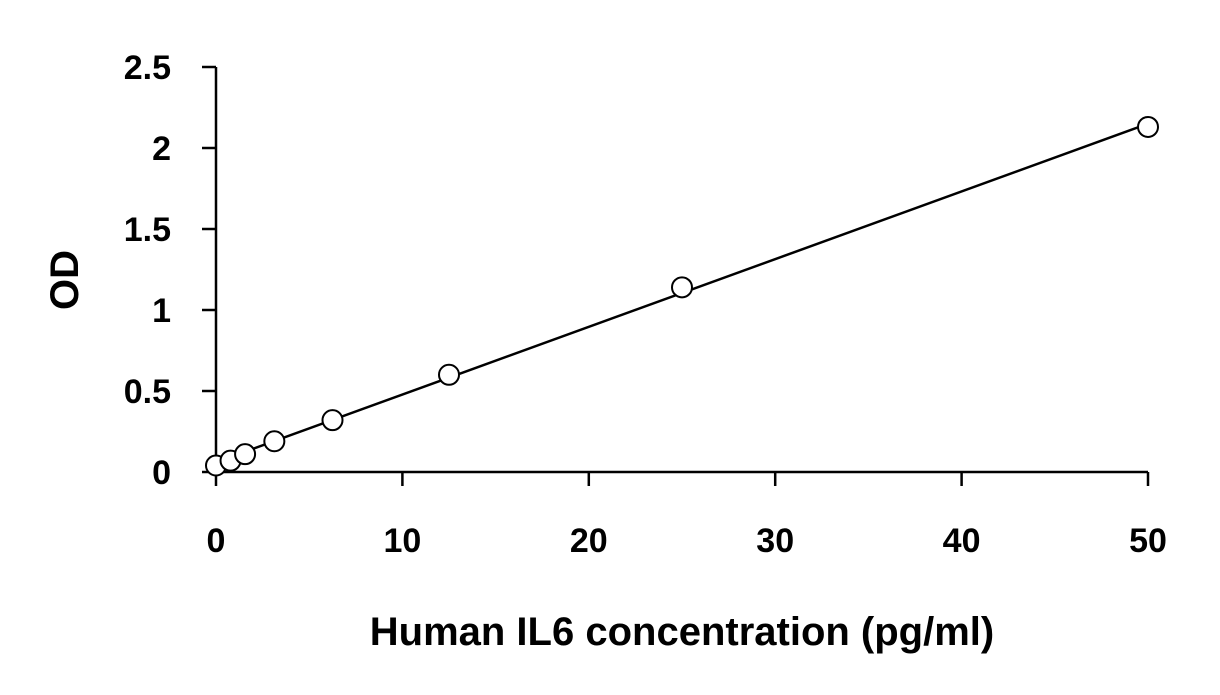 Image resolution: width=1220 pixels, height=695 pixels. I want to click on x-tick-label: 30, so click(775, 541).